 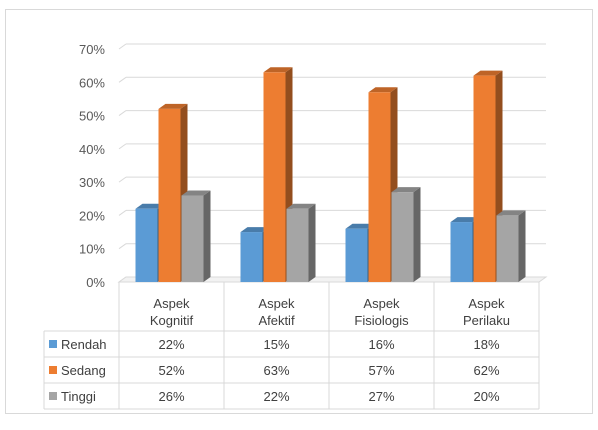 What do you see at coordinates (92, 249) in the screenshot?
I see `y-tick-label: 10%` at bounding box center [92, 249].